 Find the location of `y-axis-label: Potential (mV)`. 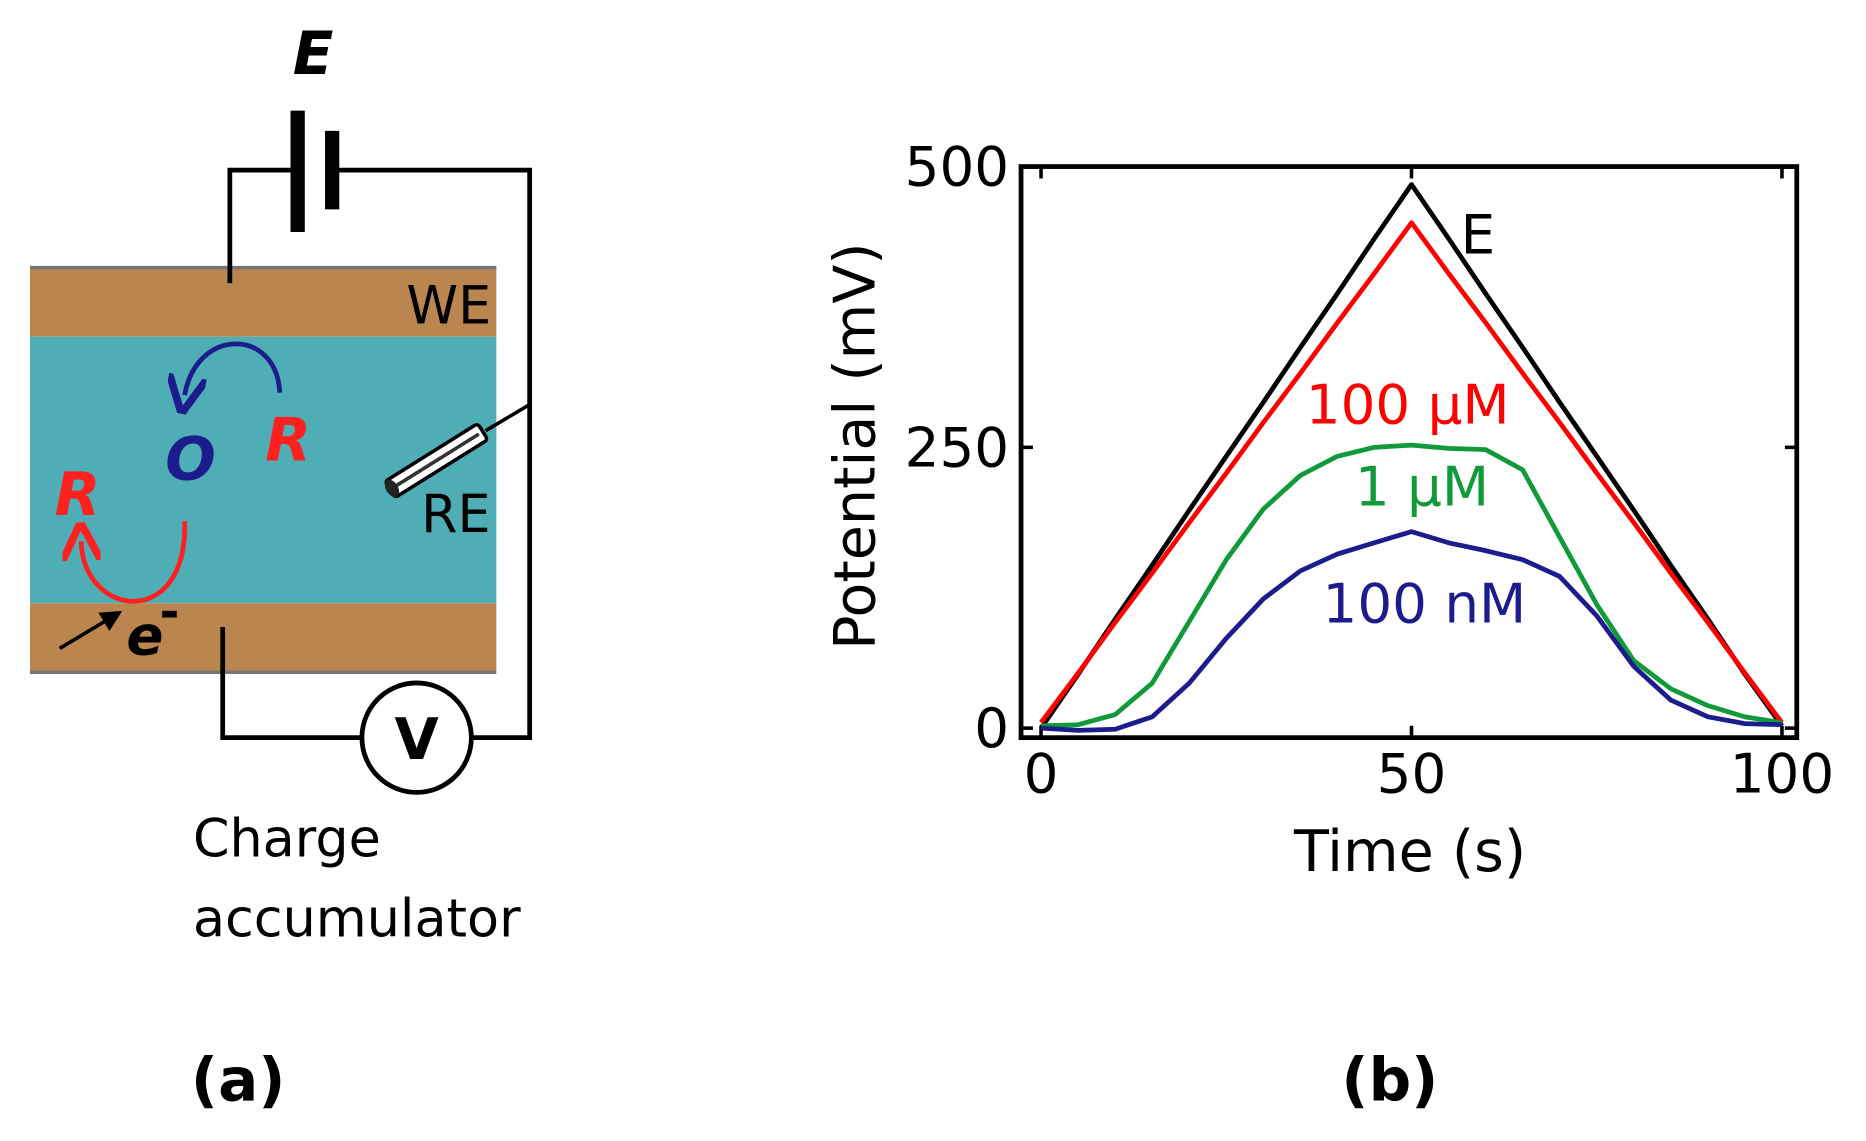

y-axis-label: Potential (mV) is located at coordinates (856, 445).